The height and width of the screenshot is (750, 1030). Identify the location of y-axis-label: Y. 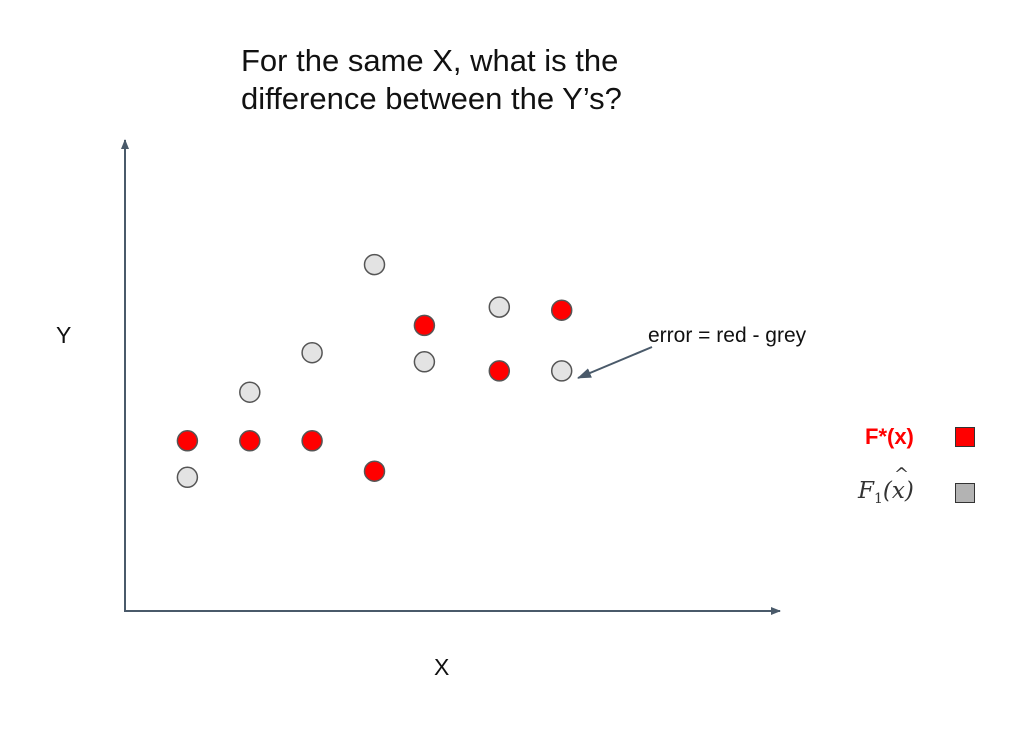
(64, 335).